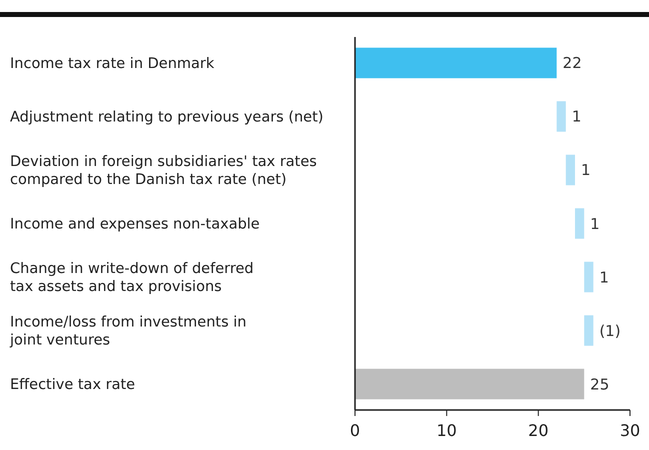 Image resolution: width=649 pixels, height=450 pixels. What do you see at coordinates (127, 331) in the screenshot?
I see `y-tick-label: Income/loss from investments in joint ventures` at bounding box center [127, 331].